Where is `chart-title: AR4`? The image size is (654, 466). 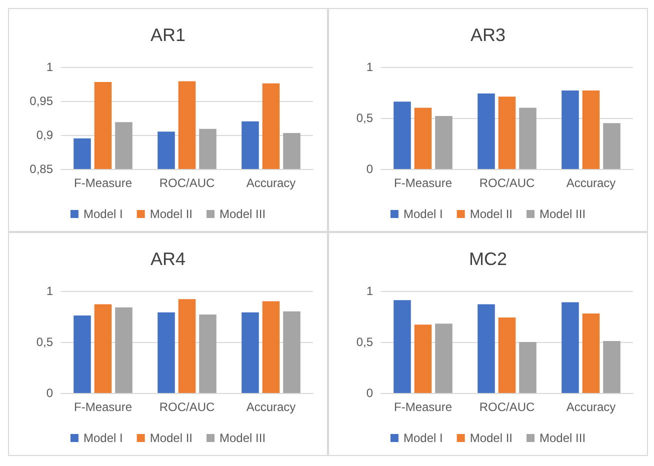 chart-title: AR4 is located at coordinates (168, 259).